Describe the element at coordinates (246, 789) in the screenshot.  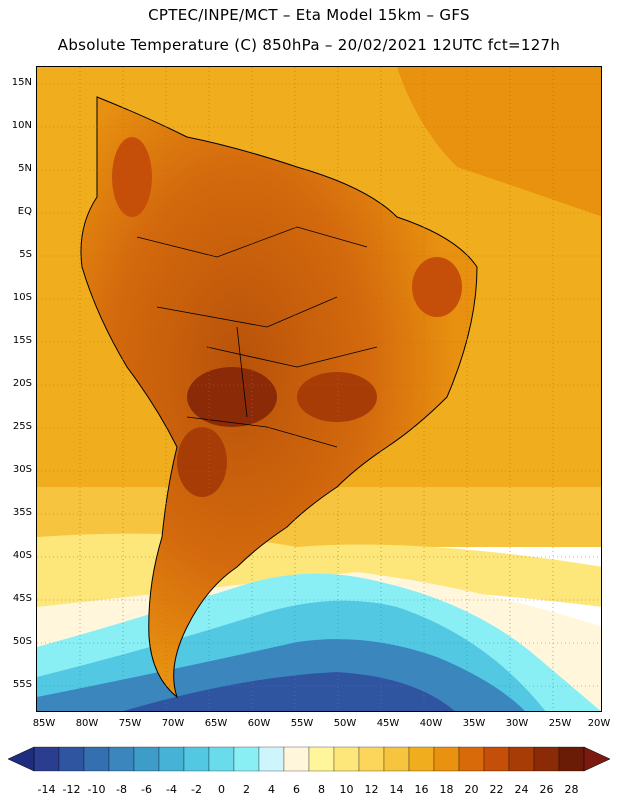
I see `colorbar-tick-label: 2` at that location.